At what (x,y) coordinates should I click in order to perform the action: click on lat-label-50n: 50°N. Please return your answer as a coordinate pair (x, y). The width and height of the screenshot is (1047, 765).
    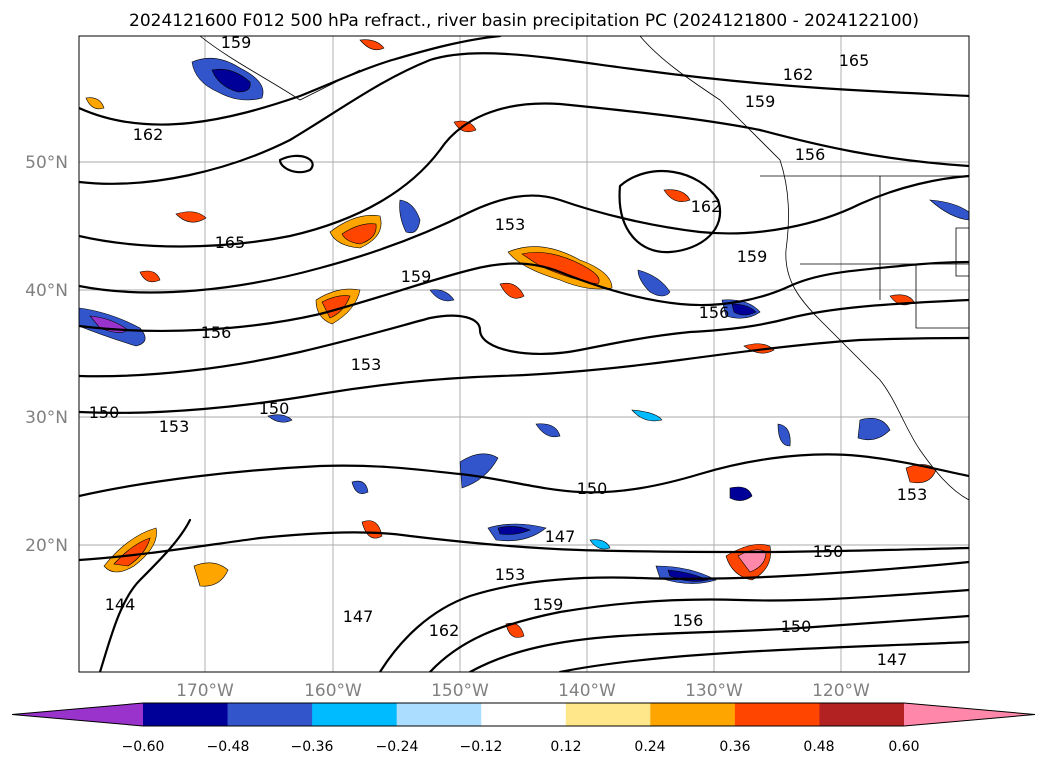
    Looking at the image, I should click on (46, 163).